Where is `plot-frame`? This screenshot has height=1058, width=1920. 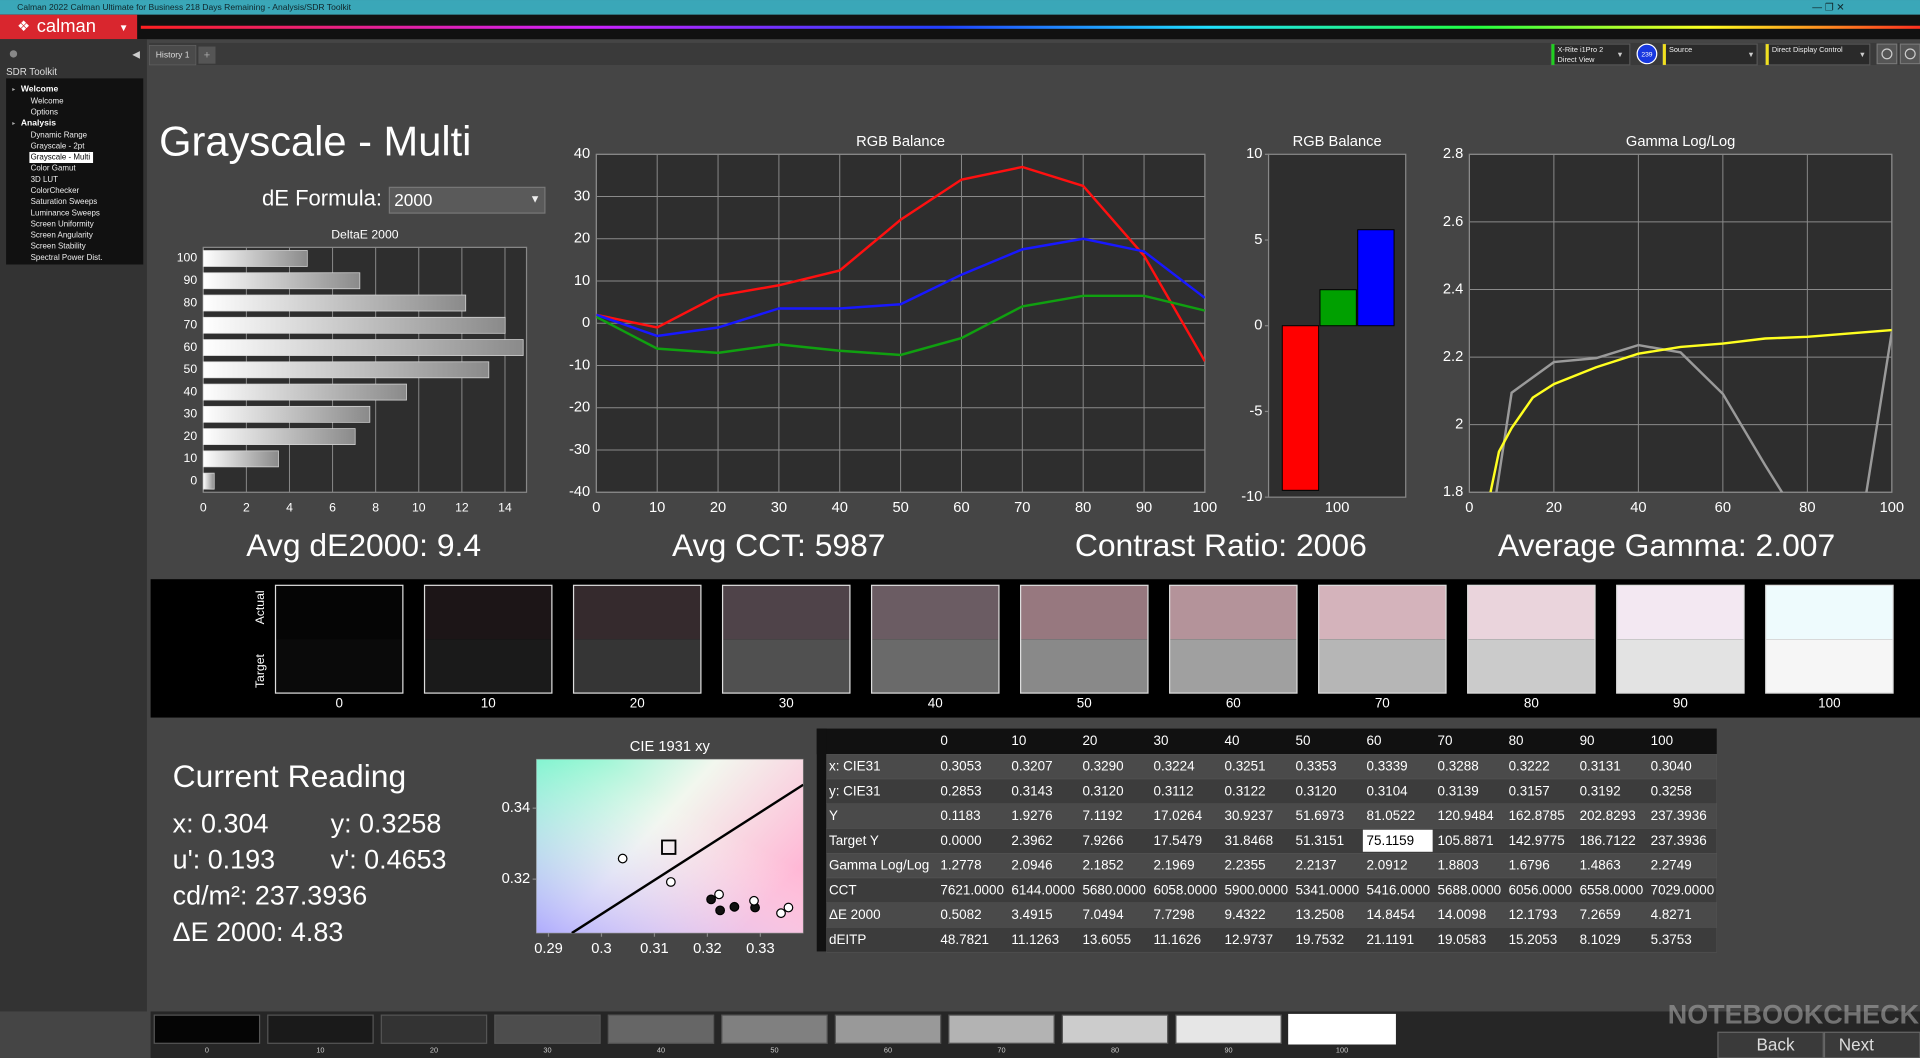 plot-frame is located at coordinates (670, 846).